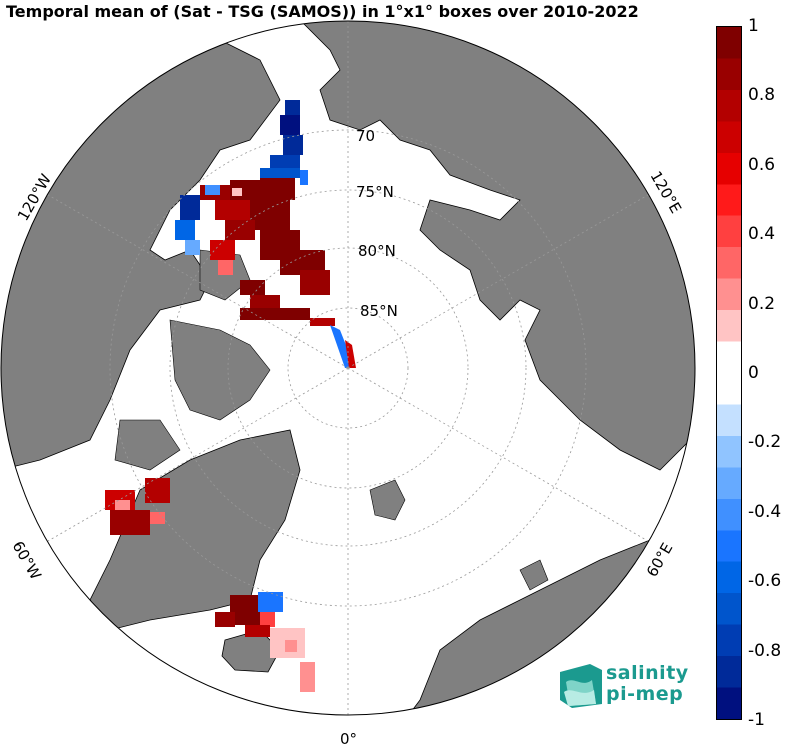  I want to click on lat-label-70: 70, so click(365, 136).